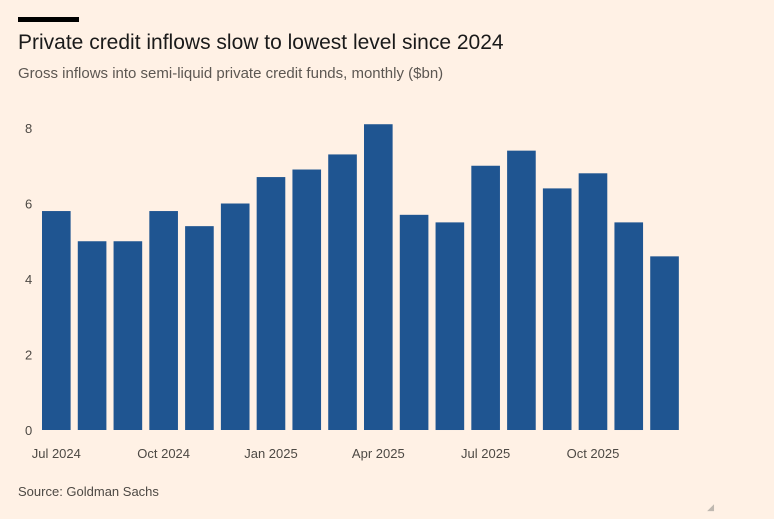 This screenshot has width=774, height=519. I want to click on x-tick-label: Jul 2025, so click(485, 453).